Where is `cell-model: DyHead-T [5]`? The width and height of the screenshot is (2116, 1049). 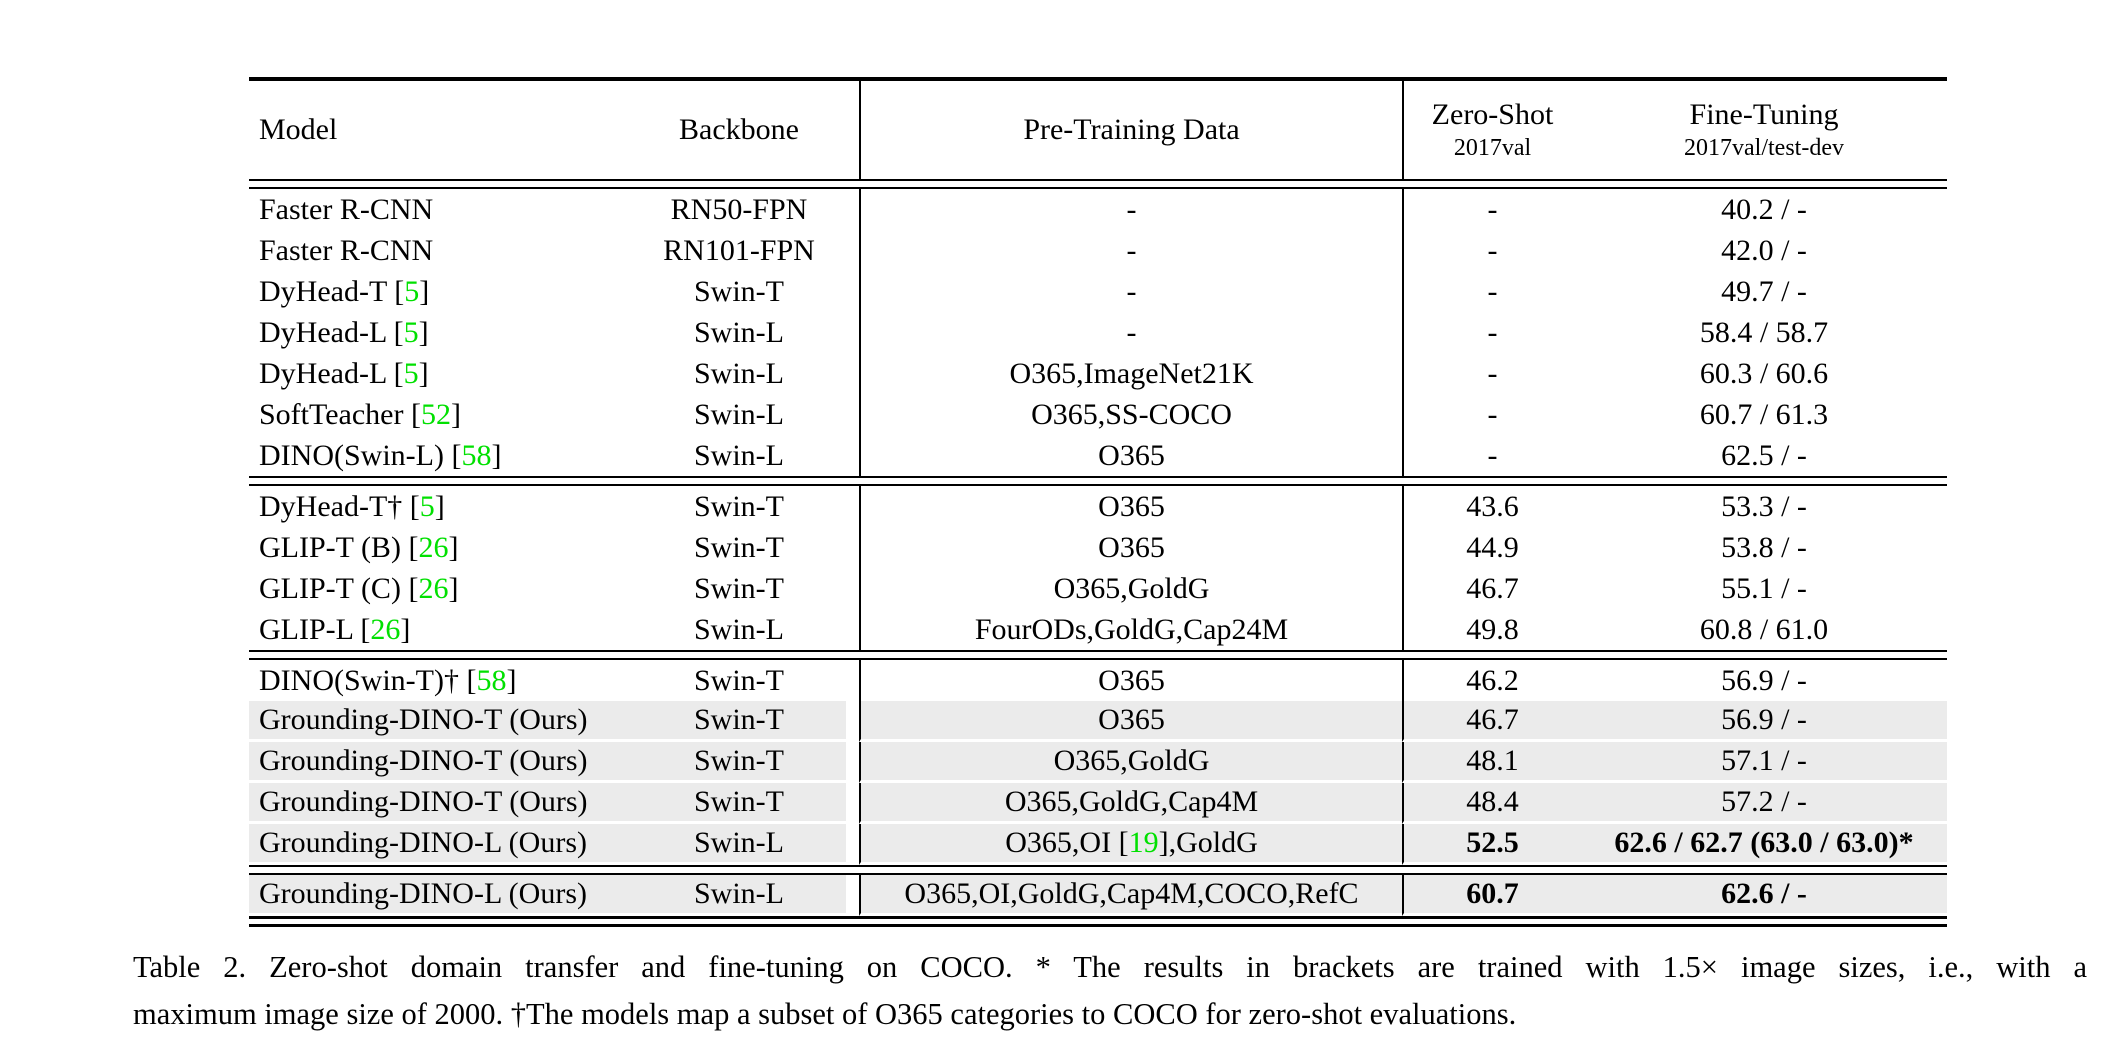 cell-model: DyHead-T [5] is located at coordinates (344, 291).